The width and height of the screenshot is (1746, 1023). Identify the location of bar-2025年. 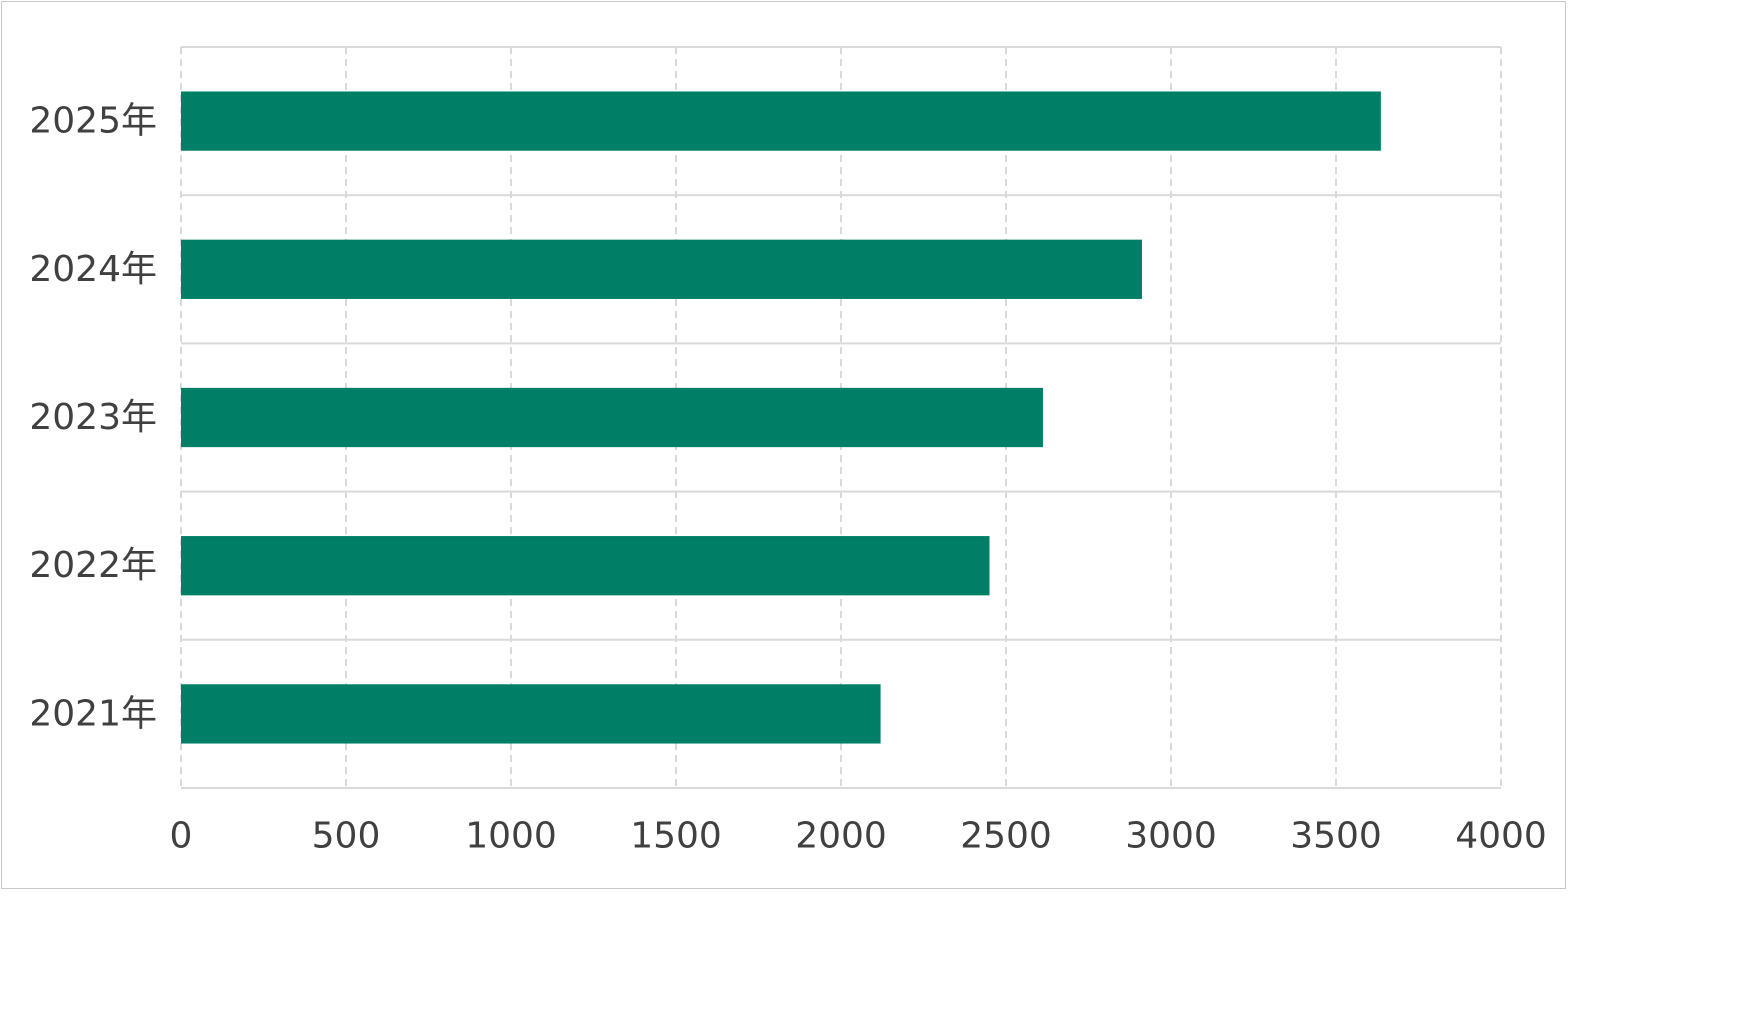
(781, 121).